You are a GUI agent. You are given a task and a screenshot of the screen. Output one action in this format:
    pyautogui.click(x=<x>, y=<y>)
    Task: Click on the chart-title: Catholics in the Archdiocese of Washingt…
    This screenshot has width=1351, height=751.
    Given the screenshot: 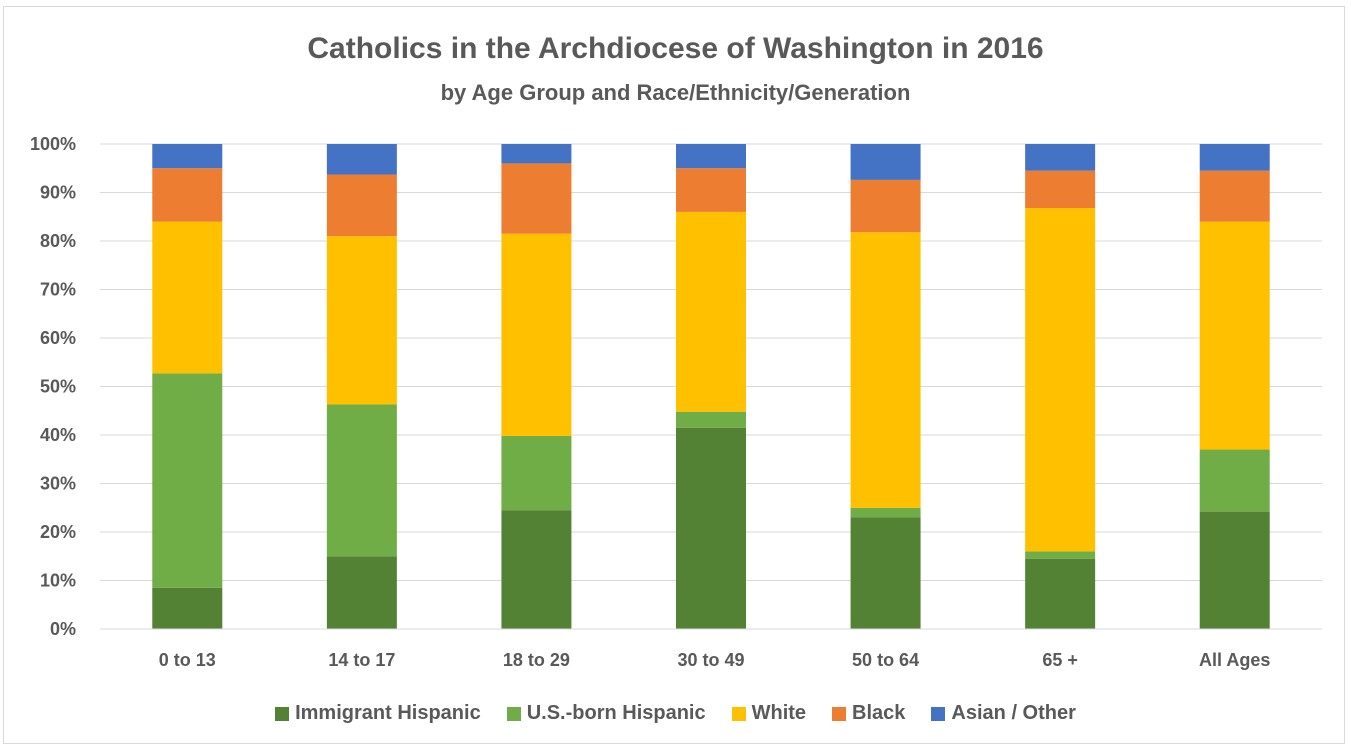 What is the action you would take?
    pyautogui.click(x=675, y=48)
    